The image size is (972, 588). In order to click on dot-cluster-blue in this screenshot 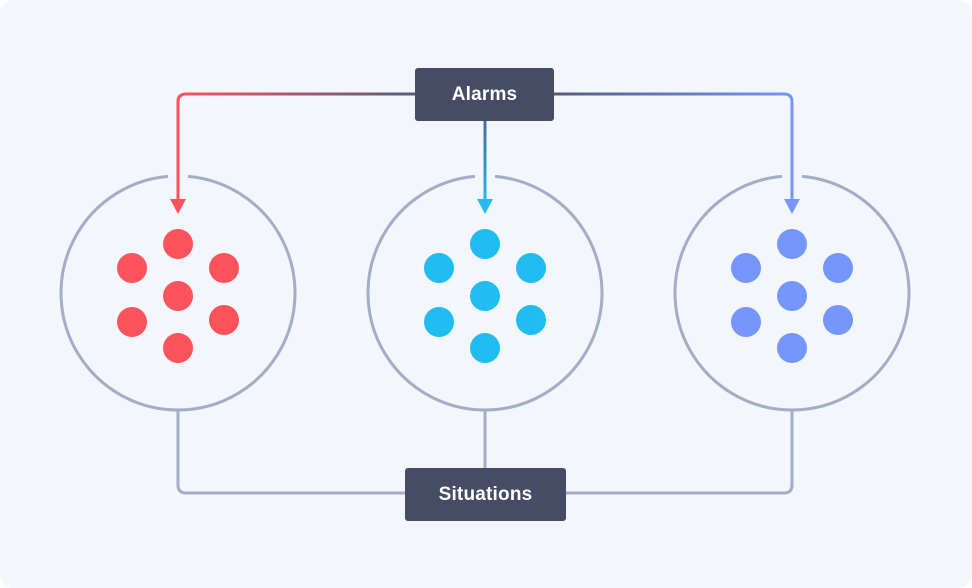, I will do `click(792, 296)`.